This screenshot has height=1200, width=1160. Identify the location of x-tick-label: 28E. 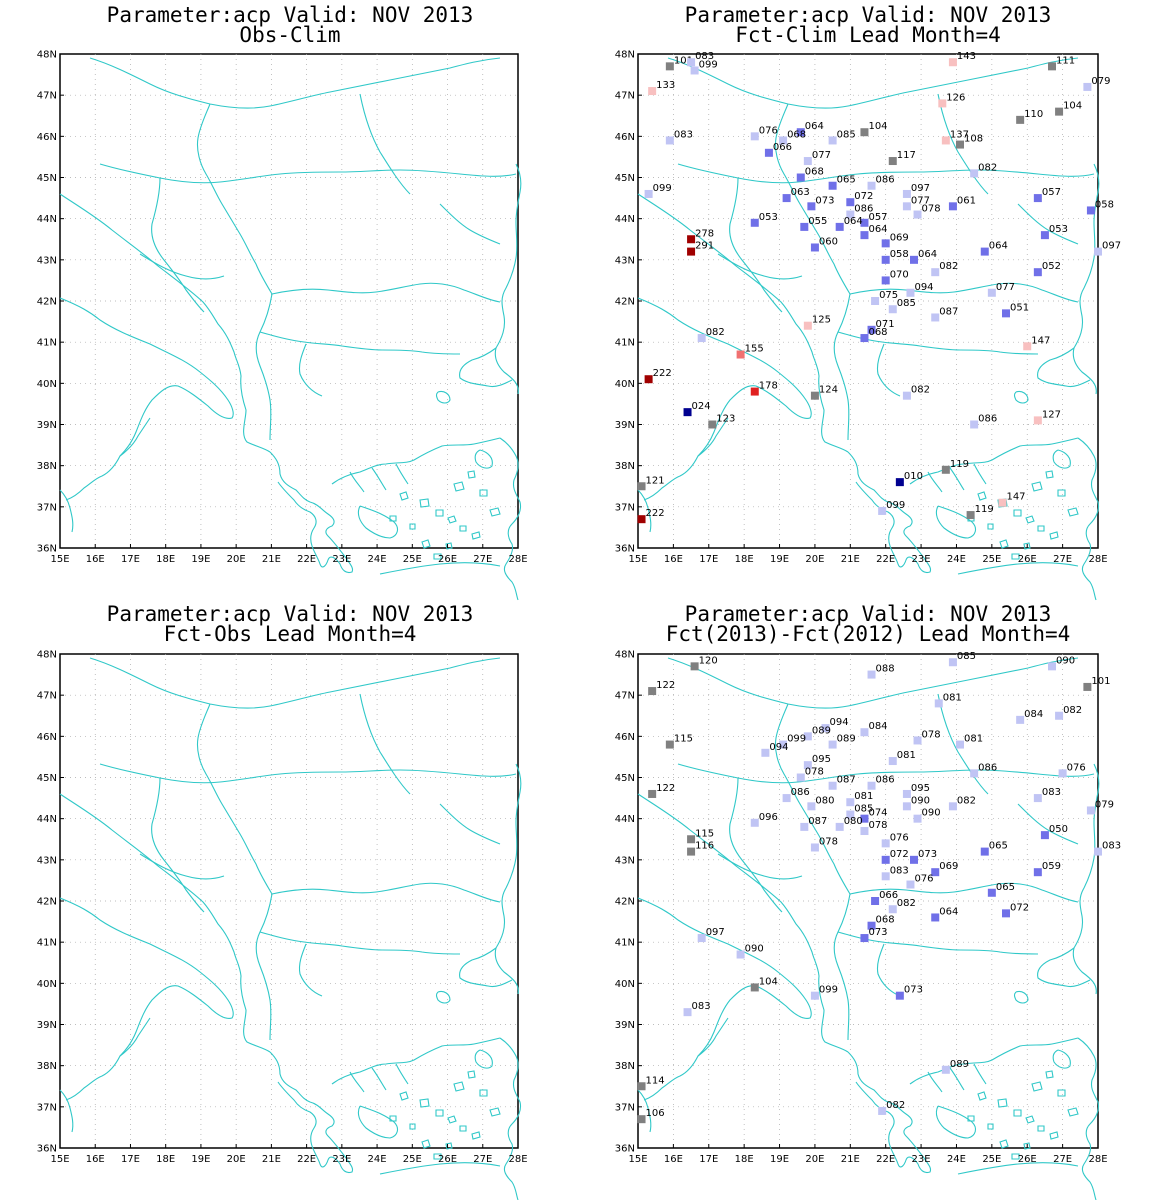
(517, 1159).